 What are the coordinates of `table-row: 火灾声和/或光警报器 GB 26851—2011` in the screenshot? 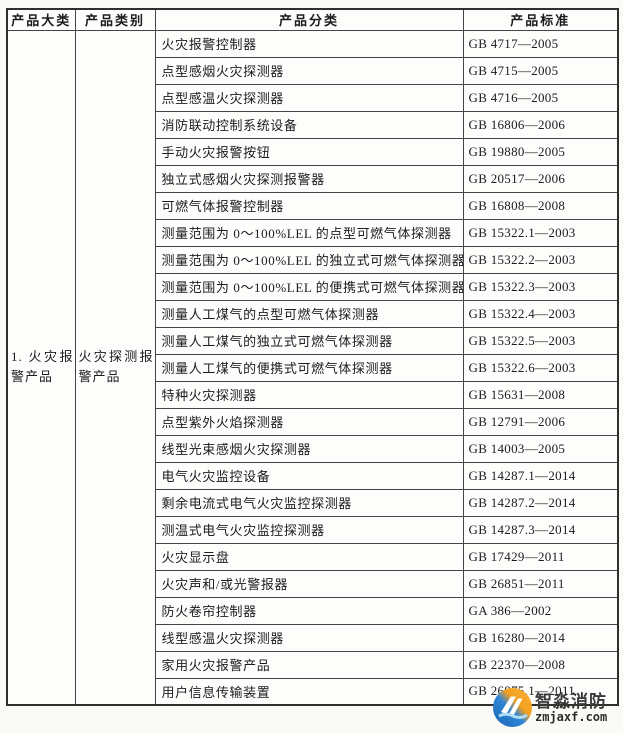 It's located at (313, 583).